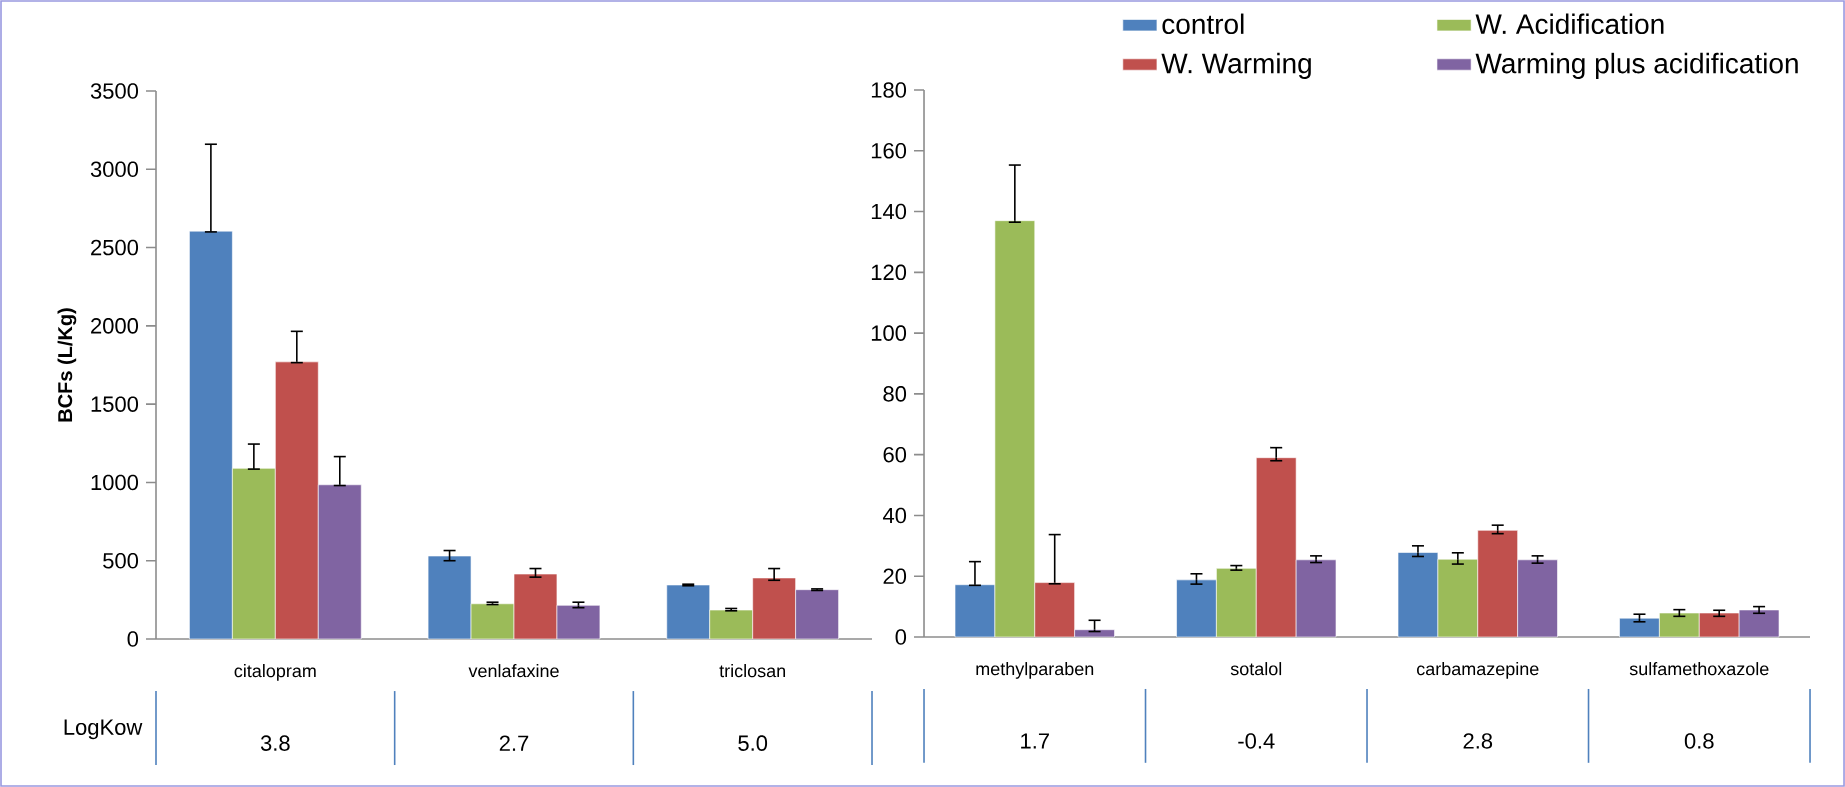  What do you see at coordinates (115, 247) in the screenshot?
I see `y-tick-label: 2500` at bounding box center [115, 247].